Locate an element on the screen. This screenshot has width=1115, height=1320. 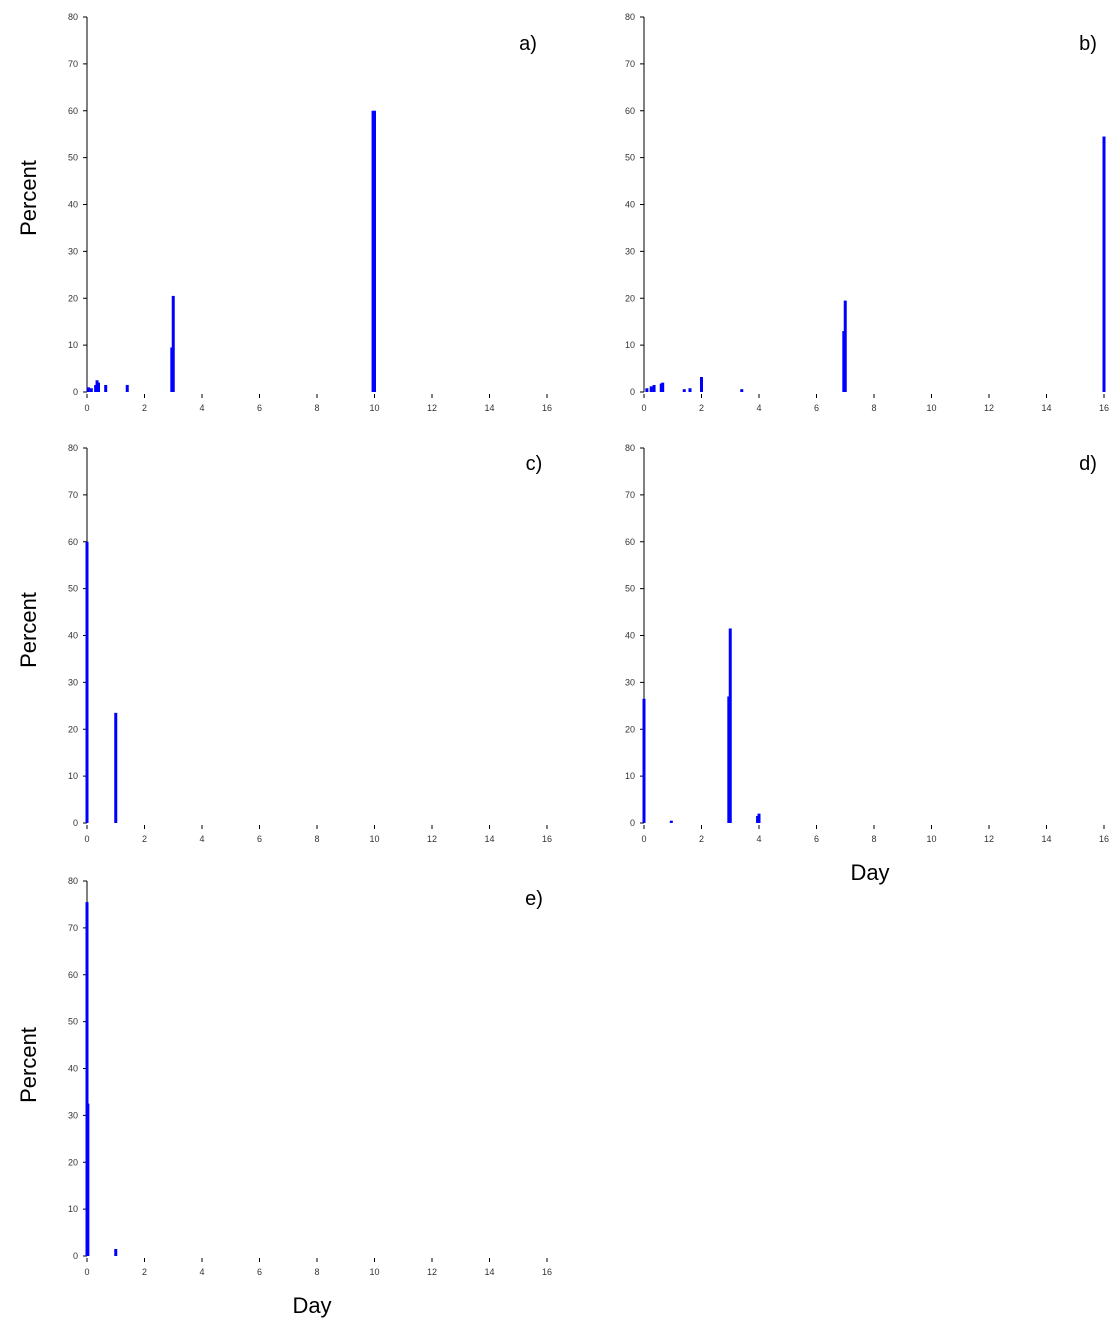
panel-c: 0 10 20 30 40 50 60 70 80 0 2 4 6 8 10 12 14 16 c) Percent is located at coordinates (284, 643).